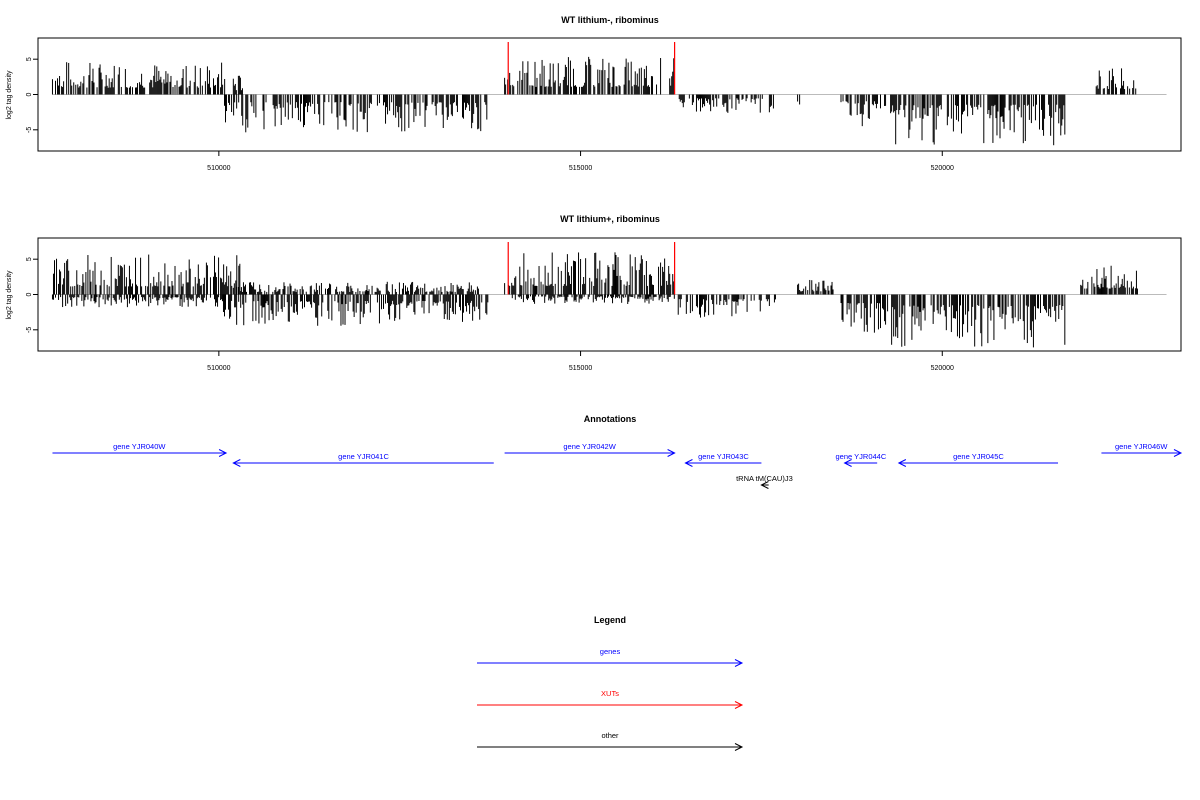 Image resolution: width=1200 pixels, height=800 pixels. I want to click on annotation-label: gene YJR044C, so click(861, 456).